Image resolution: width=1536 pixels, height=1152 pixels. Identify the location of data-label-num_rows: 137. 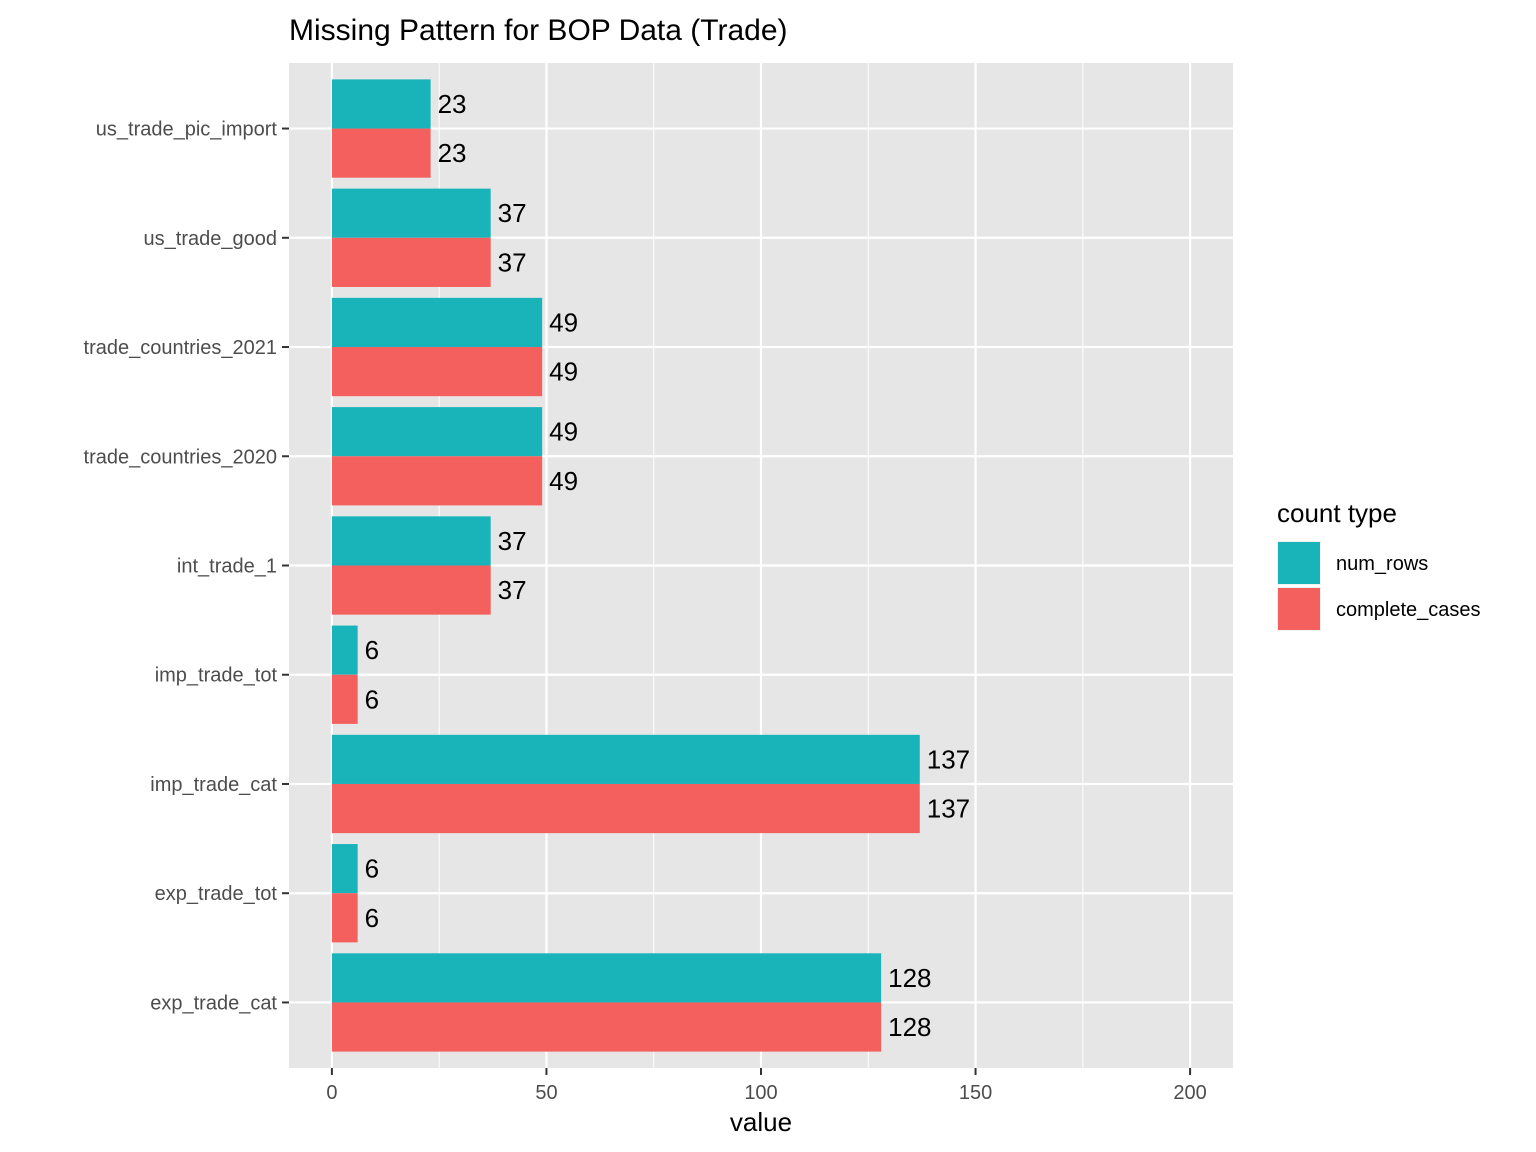
(948, 759).